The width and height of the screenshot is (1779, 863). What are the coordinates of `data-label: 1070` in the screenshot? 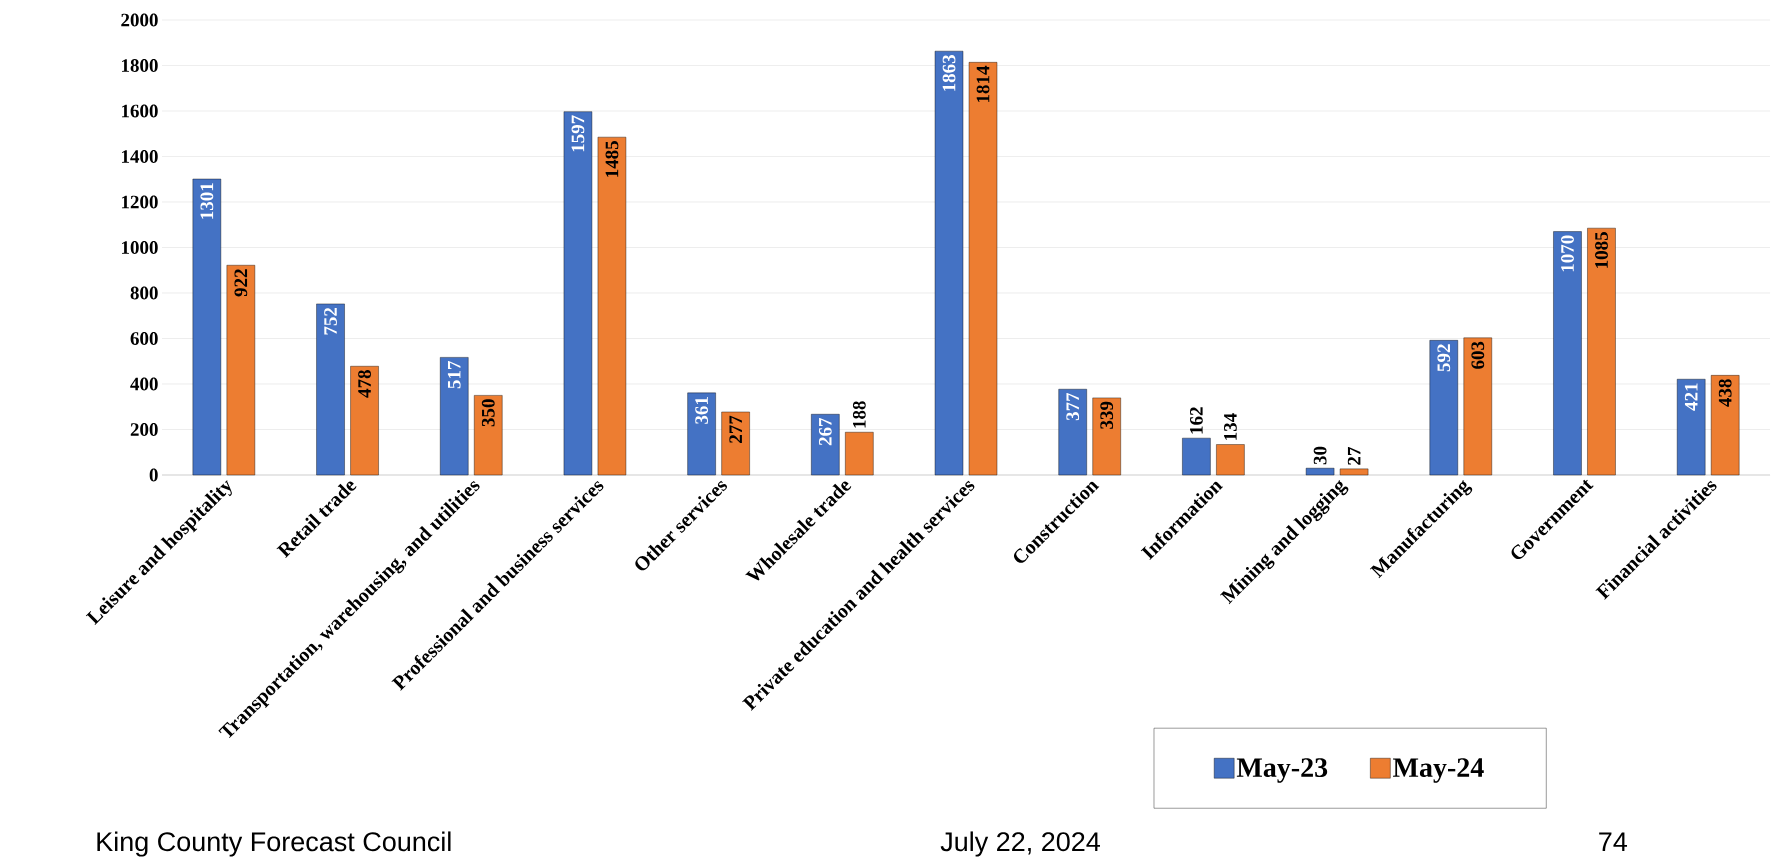 It's located at (1567, 253).